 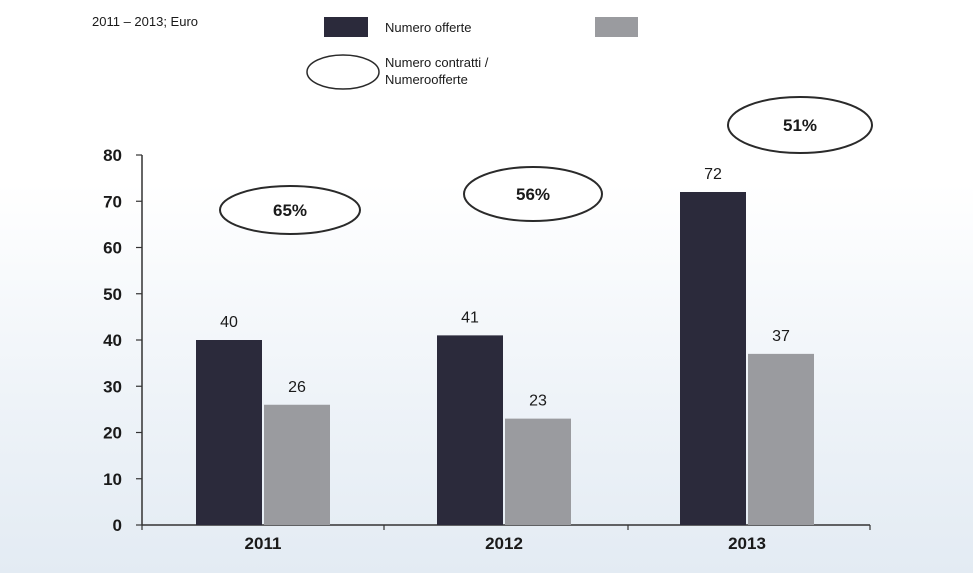 I want to click on chart-subtitle: 2011 – 2013; Euro, so click(x=145, y=21).